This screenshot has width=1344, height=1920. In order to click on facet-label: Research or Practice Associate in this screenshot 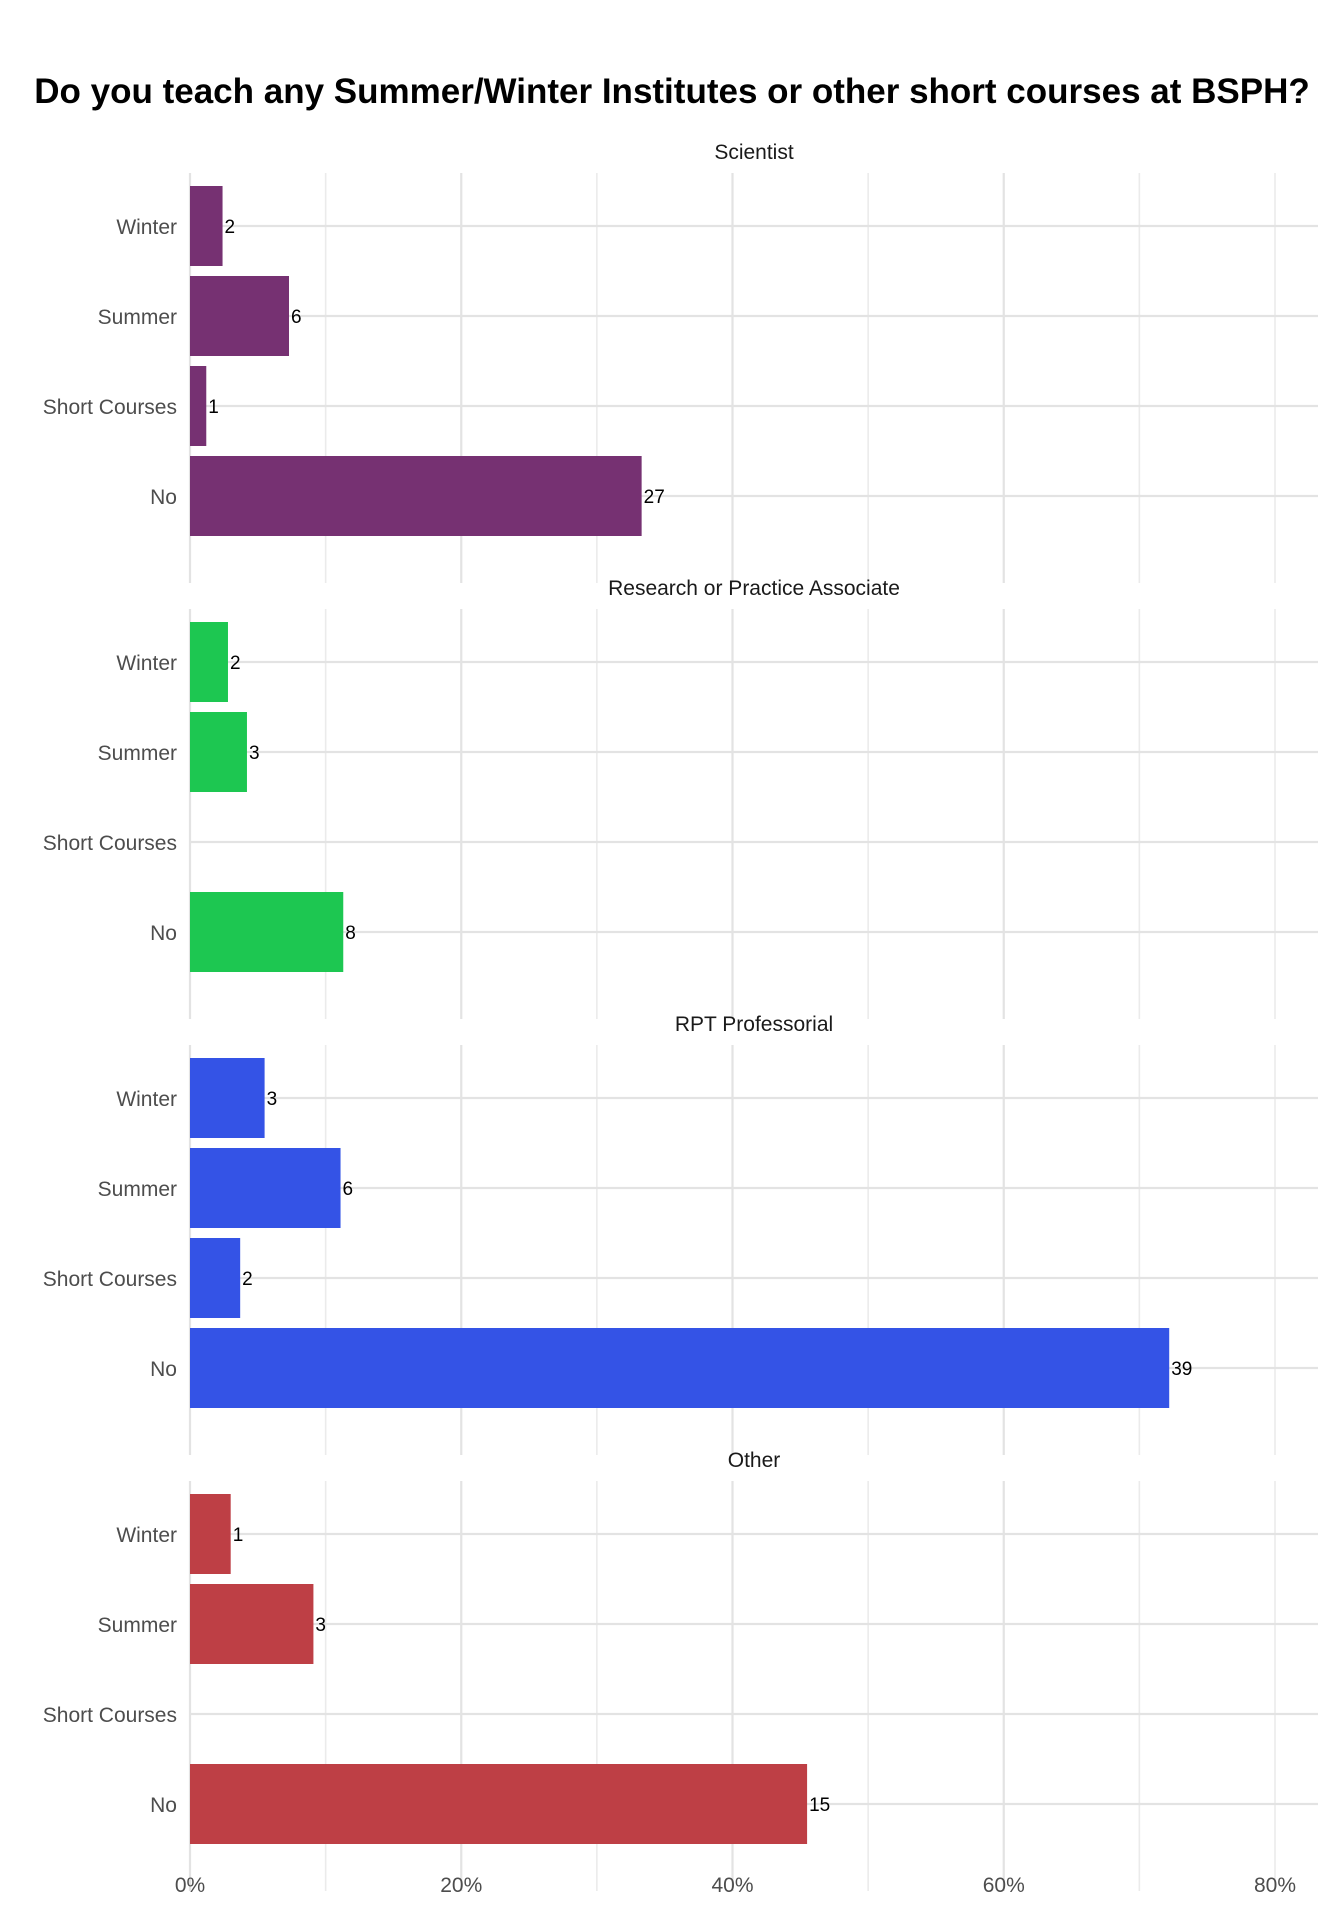, I will do `click(754, 588)`.